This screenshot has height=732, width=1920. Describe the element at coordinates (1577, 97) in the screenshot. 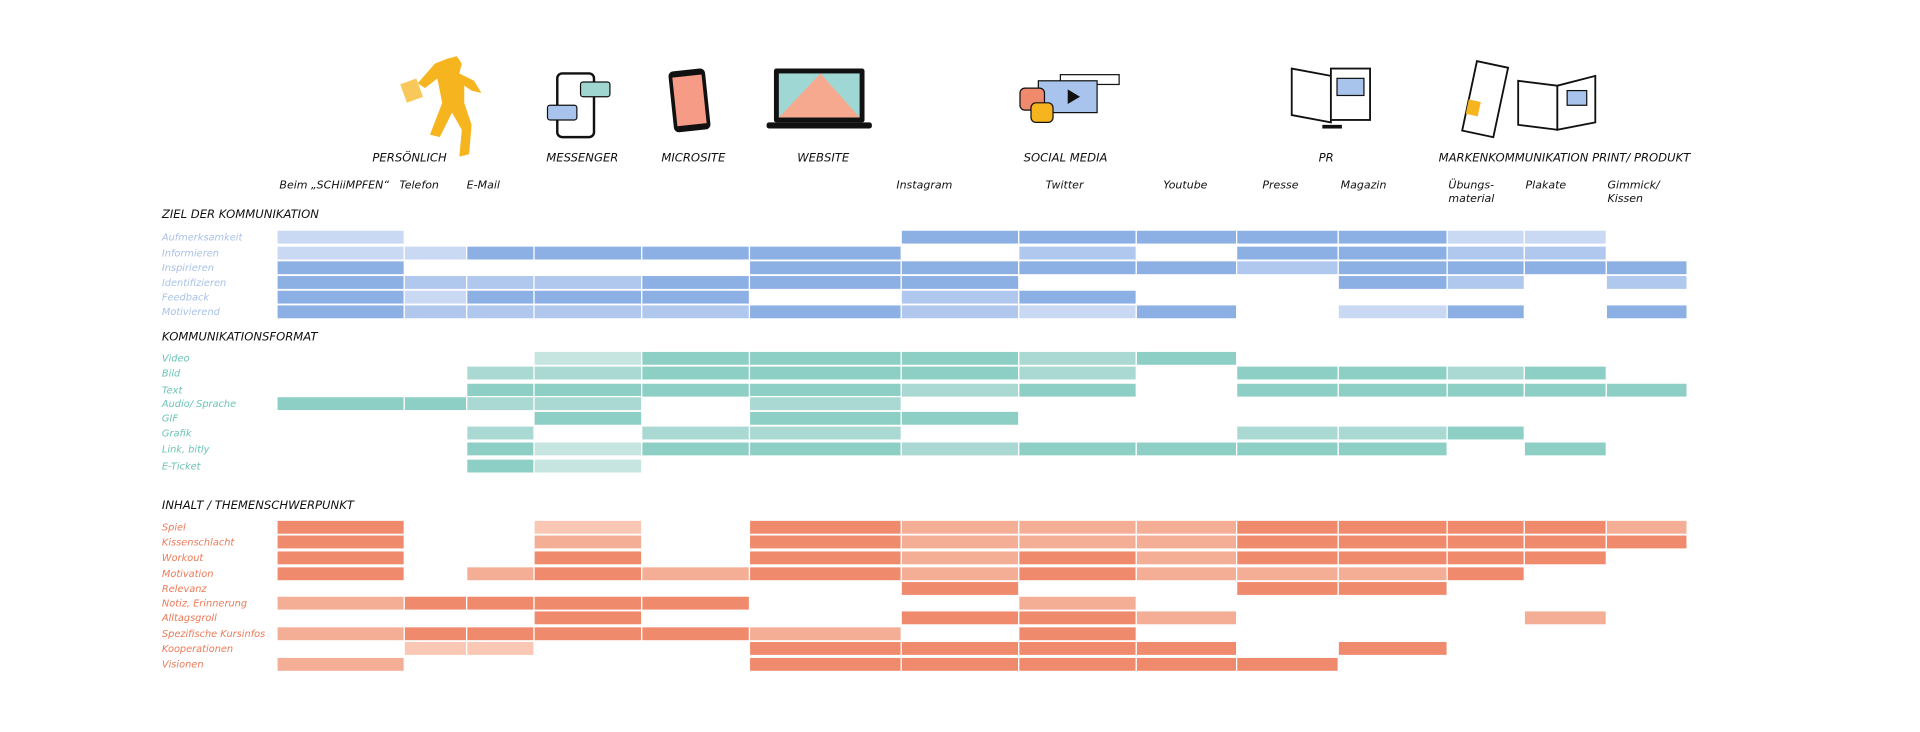

I see `icon-folder-art` at that location.